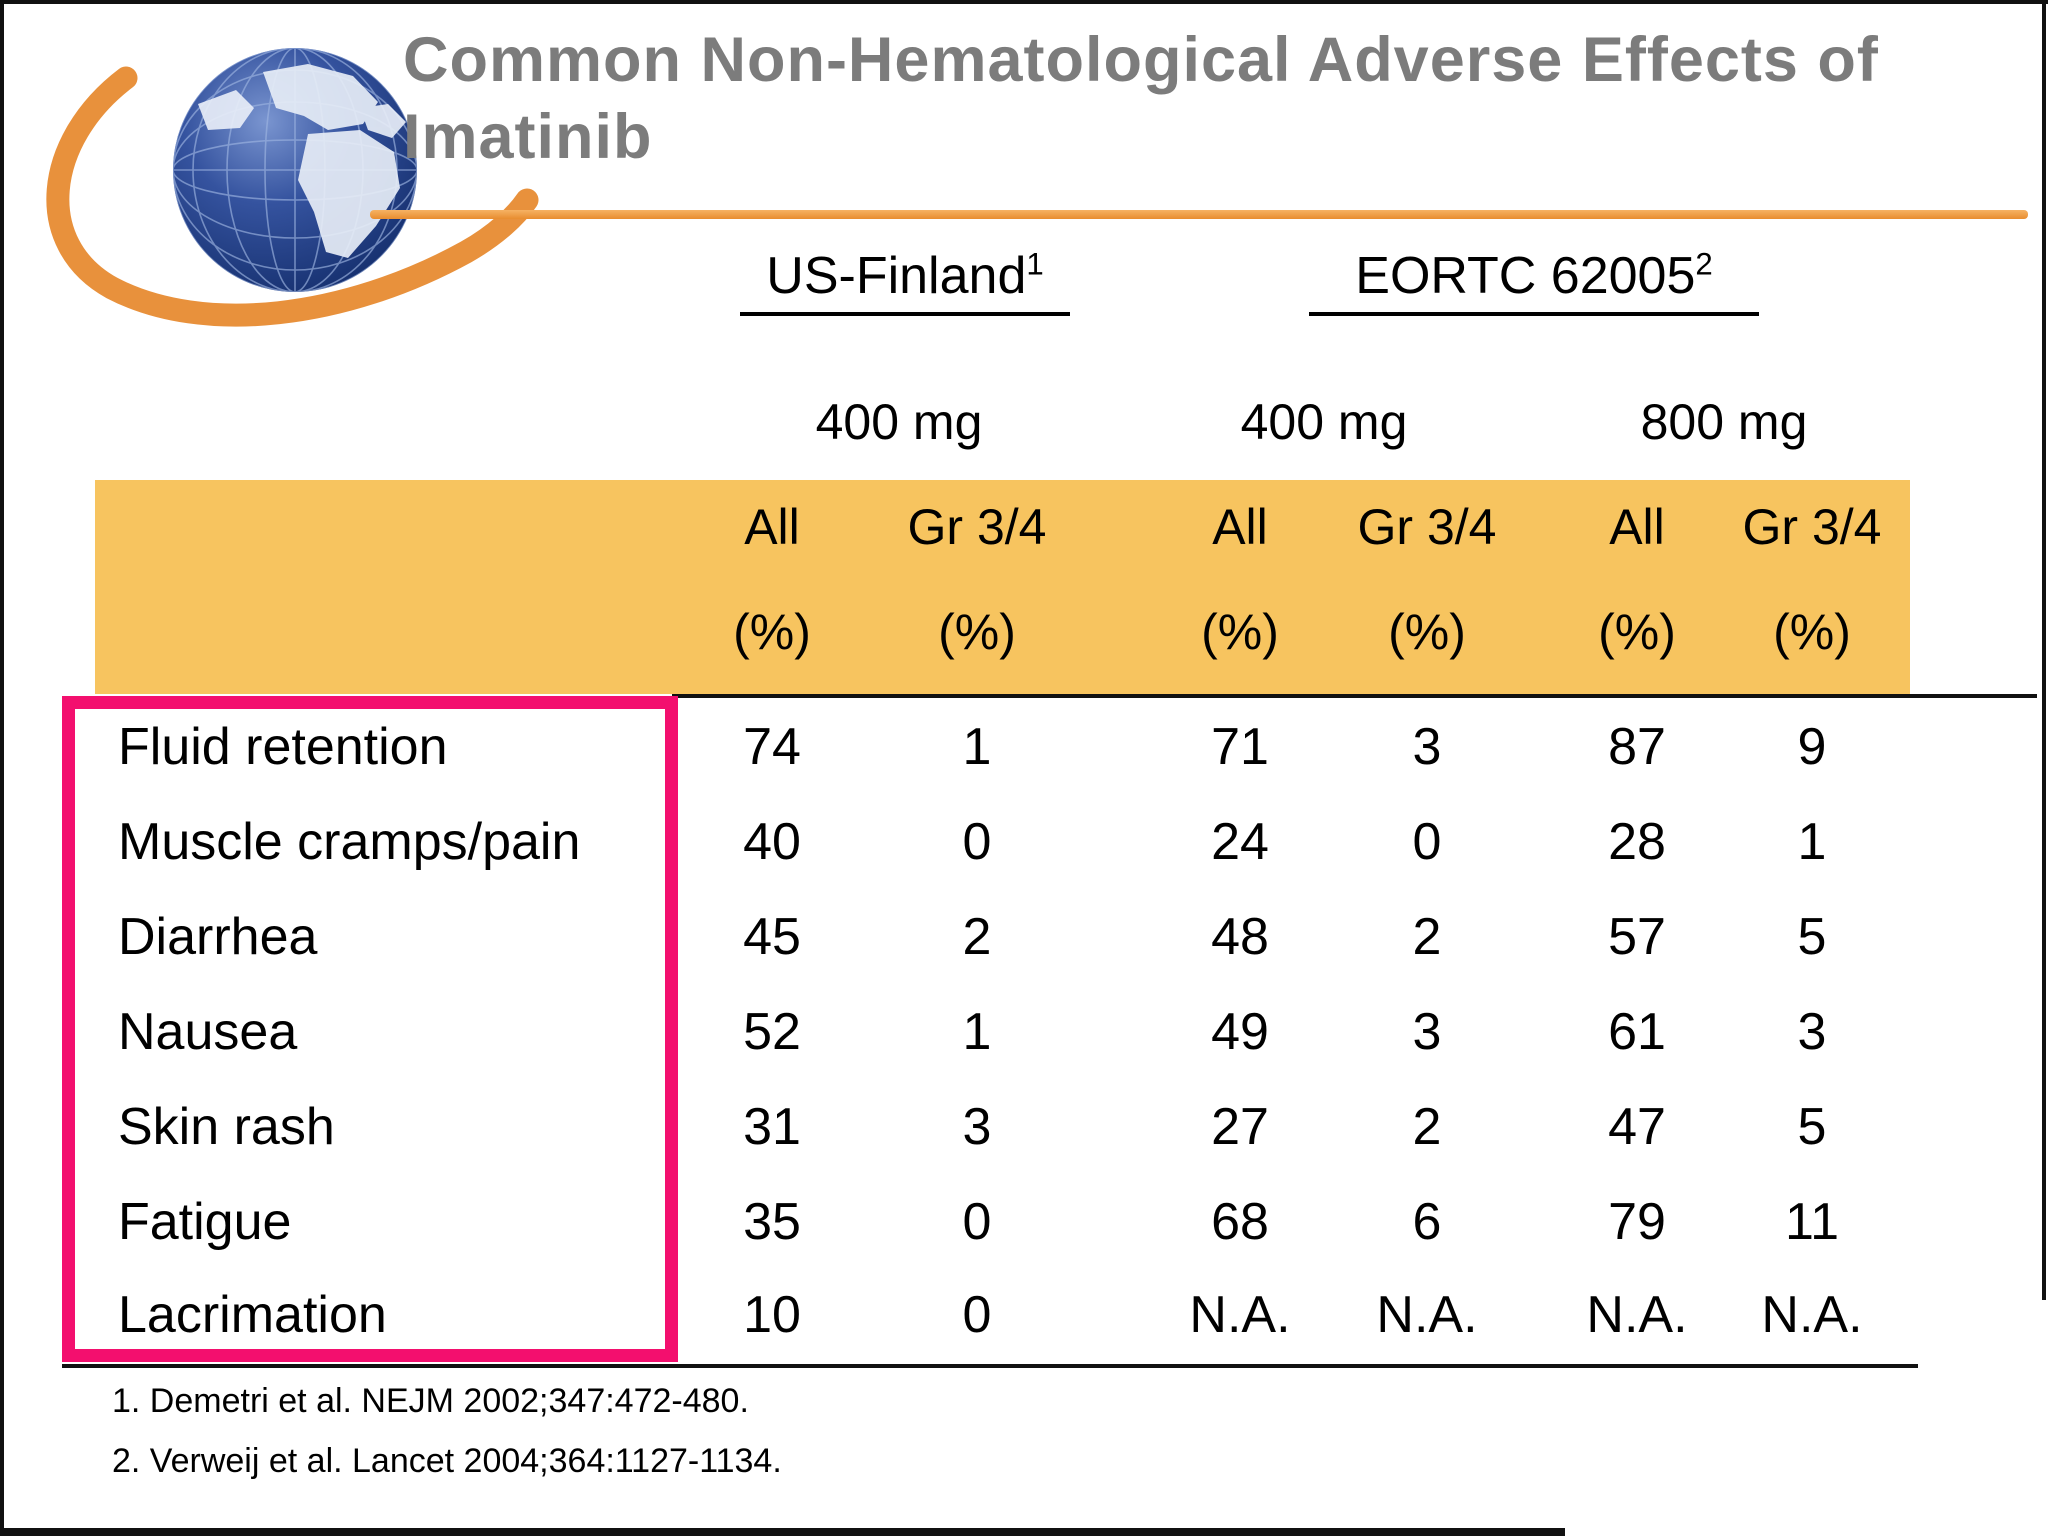  Describe the element at coordinates (1427, 527) in the screenshot. I see `col-header-gr34-2: Gr 3/4` at that location.